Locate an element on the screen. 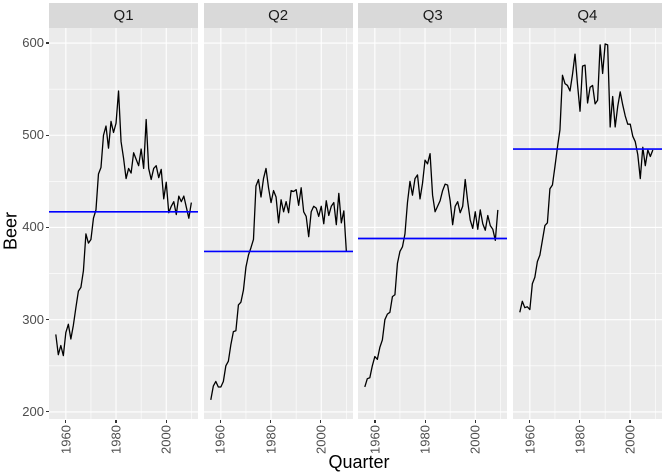 The width and height of the screenshot is (670, 475). y-tick-label: 600 is located at coordinates (33, 43).